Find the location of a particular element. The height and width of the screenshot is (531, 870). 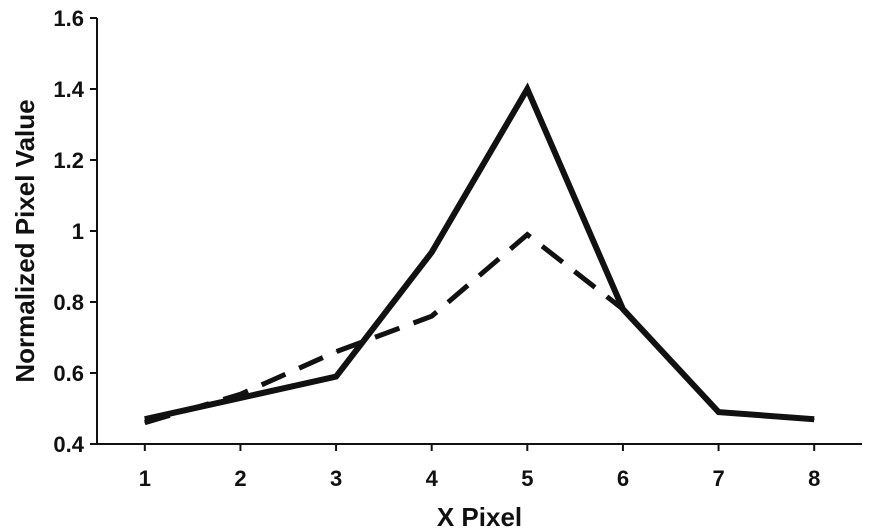

y-tick-label: 0.4 is located at coordinates (68, 444).